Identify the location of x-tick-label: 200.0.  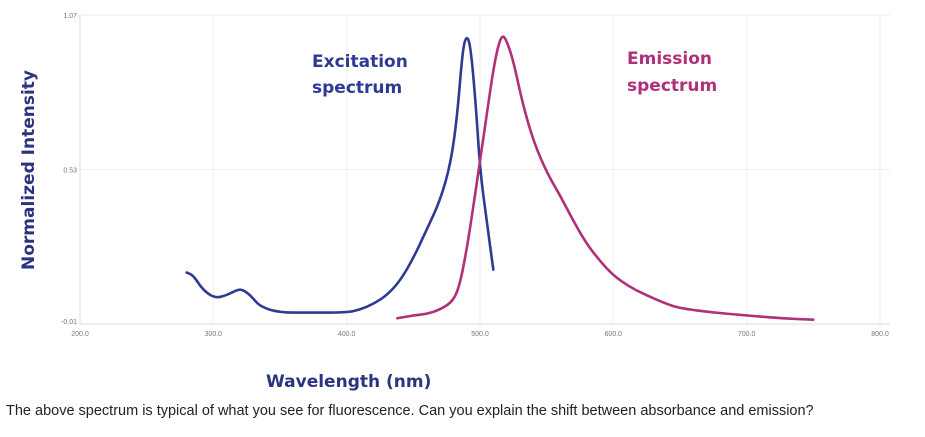
(80, 334).